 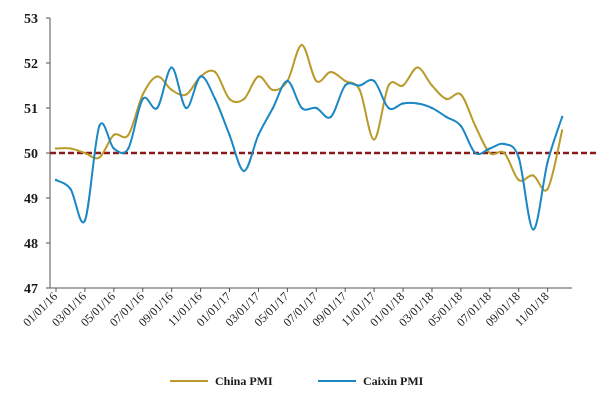 What do you see at coordinates (393, 381) in the screenshot?
I see `legend-label-caixin-pmi: Caixin PMI` at bounding box center [393, 381].